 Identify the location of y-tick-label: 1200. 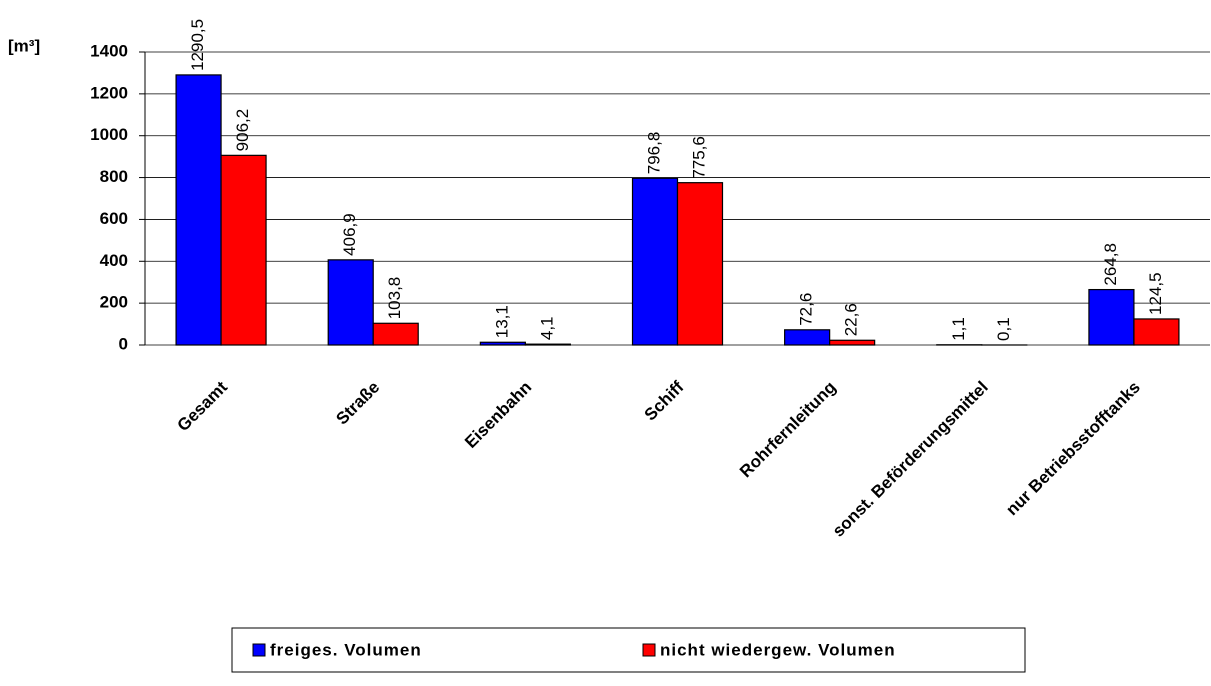
(109, 92).